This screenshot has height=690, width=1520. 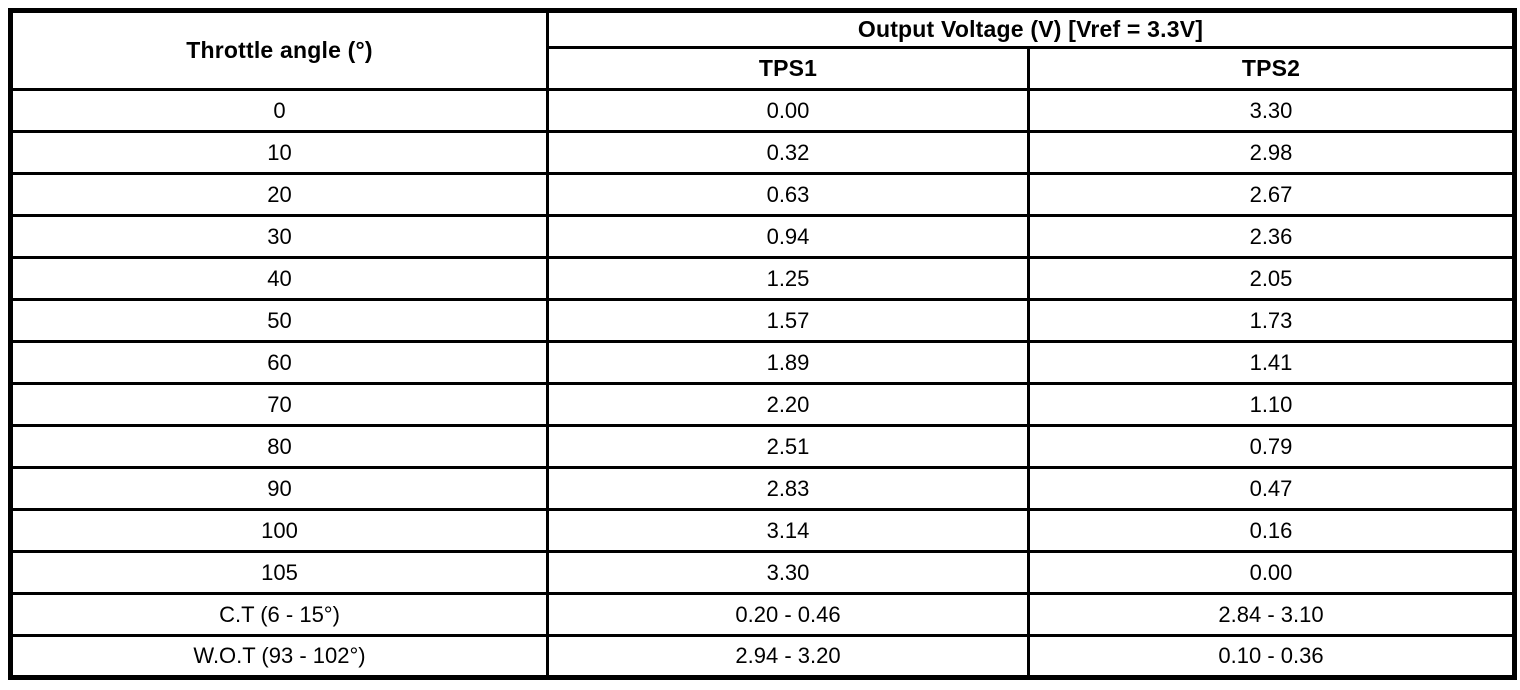 I want to click on table-row-angle-105: 105 3.30 0.00, so click(x=762, y=572).